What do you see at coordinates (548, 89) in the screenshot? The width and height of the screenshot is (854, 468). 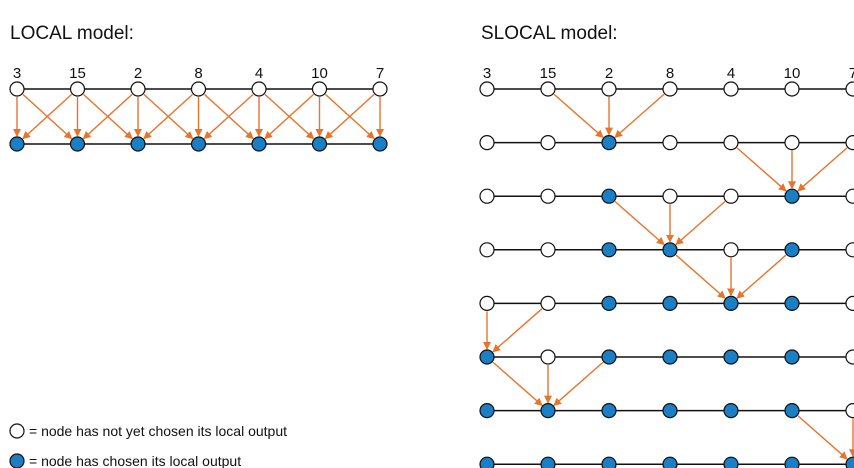 I see `slocal-node-r0-c1-unchosen` at bounding box center [548, 89].